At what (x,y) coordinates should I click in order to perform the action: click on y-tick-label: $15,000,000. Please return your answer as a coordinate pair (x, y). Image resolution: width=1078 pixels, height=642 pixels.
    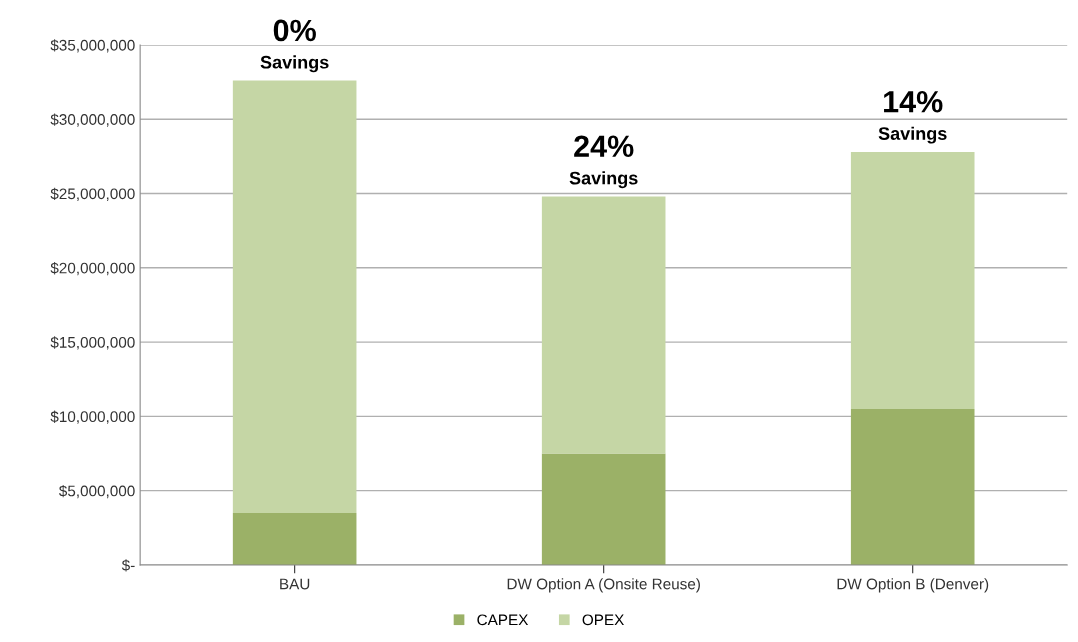
    Looking at the image, I should click on (92, 343).